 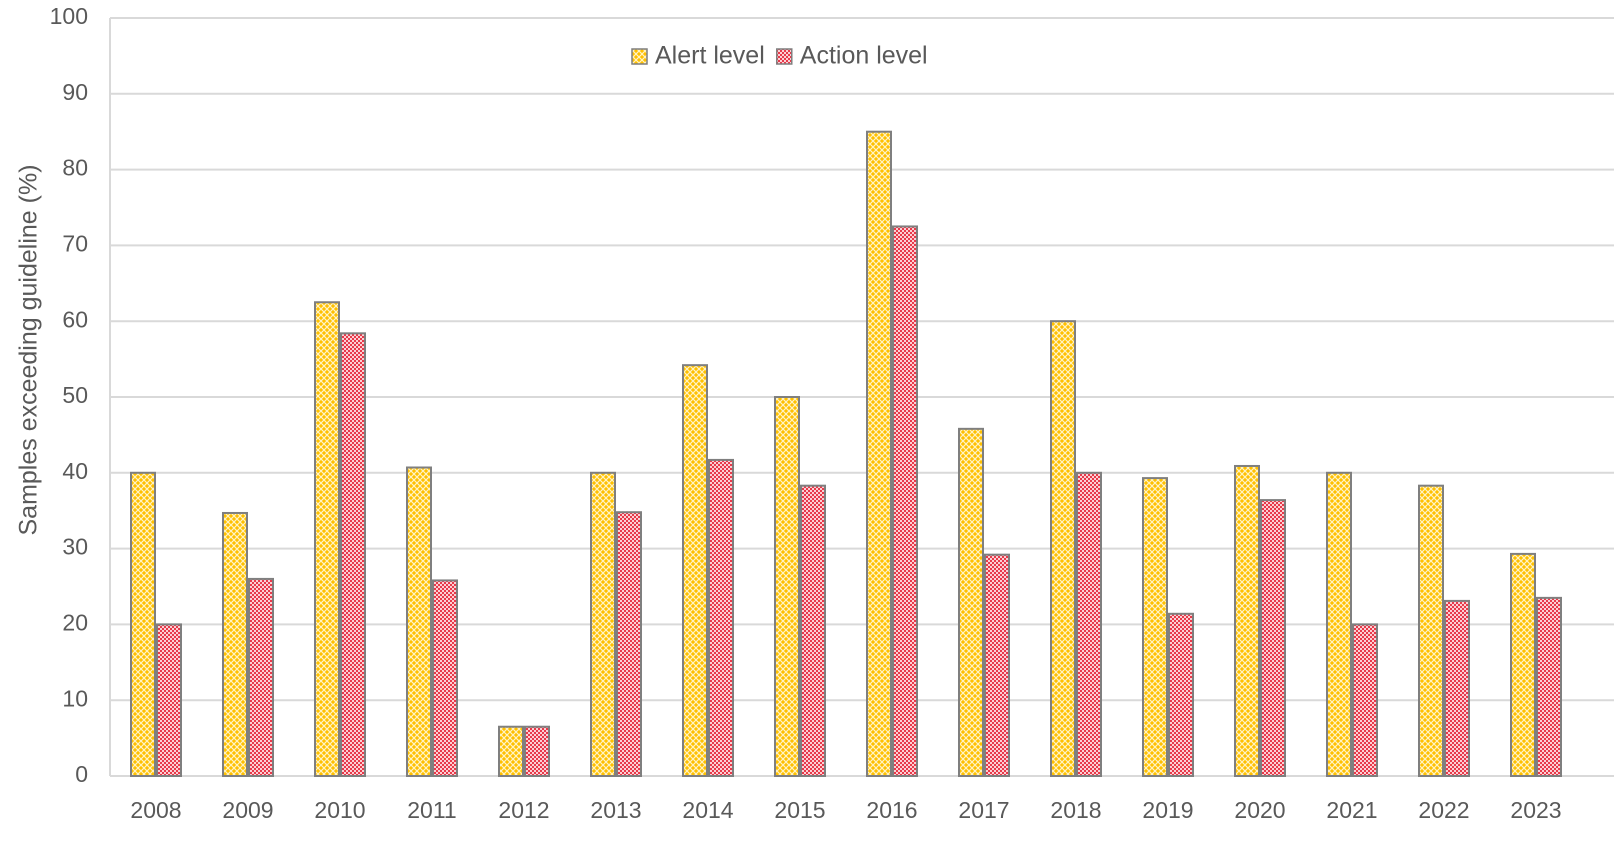 What do you see at coordinates (75, 622) in the screenshot?
I see `y-tick-label: 20` at bounding box center [75, 622].